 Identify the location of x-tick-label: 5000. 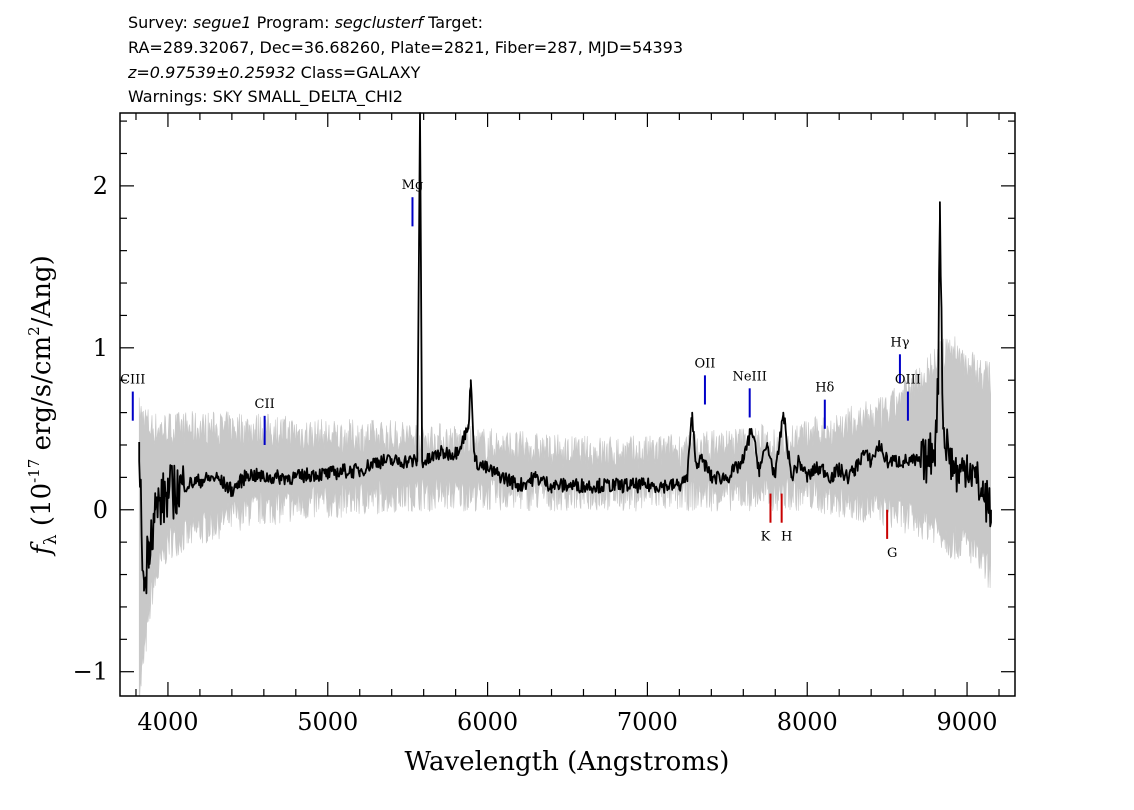
(327, 722).